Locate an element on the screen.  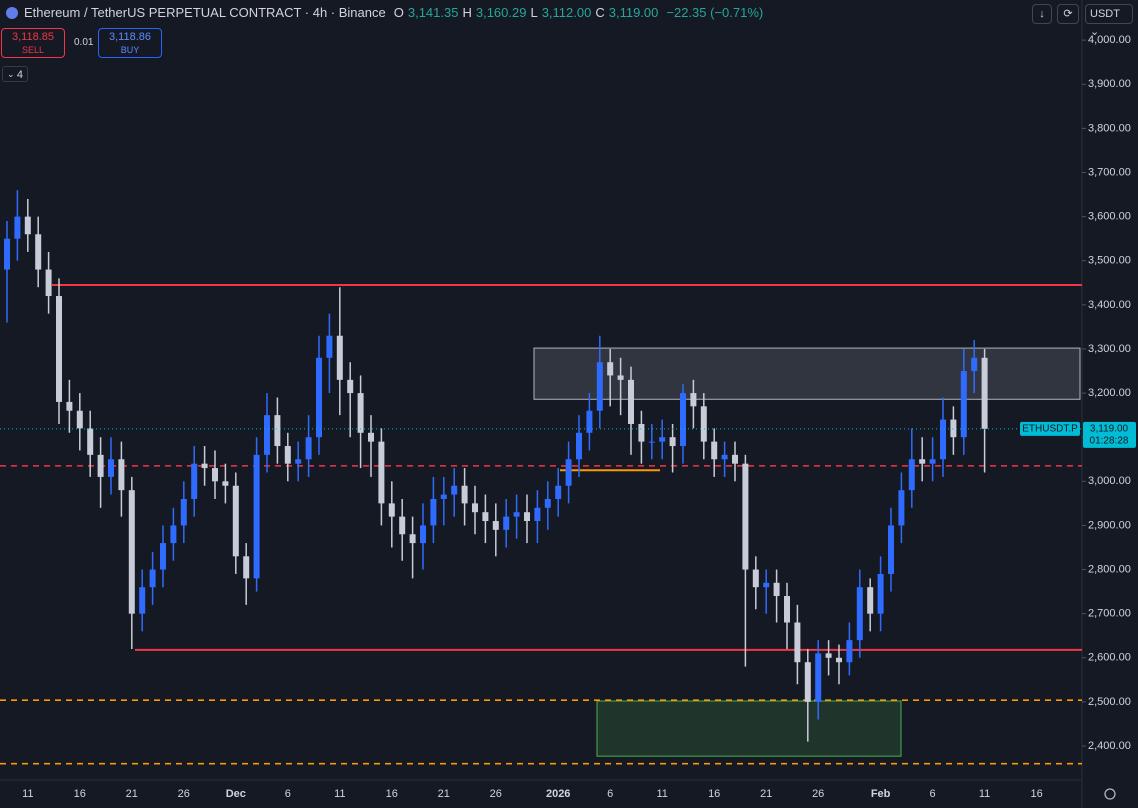
buy-label: BUY is located at coordinates (130, 50).